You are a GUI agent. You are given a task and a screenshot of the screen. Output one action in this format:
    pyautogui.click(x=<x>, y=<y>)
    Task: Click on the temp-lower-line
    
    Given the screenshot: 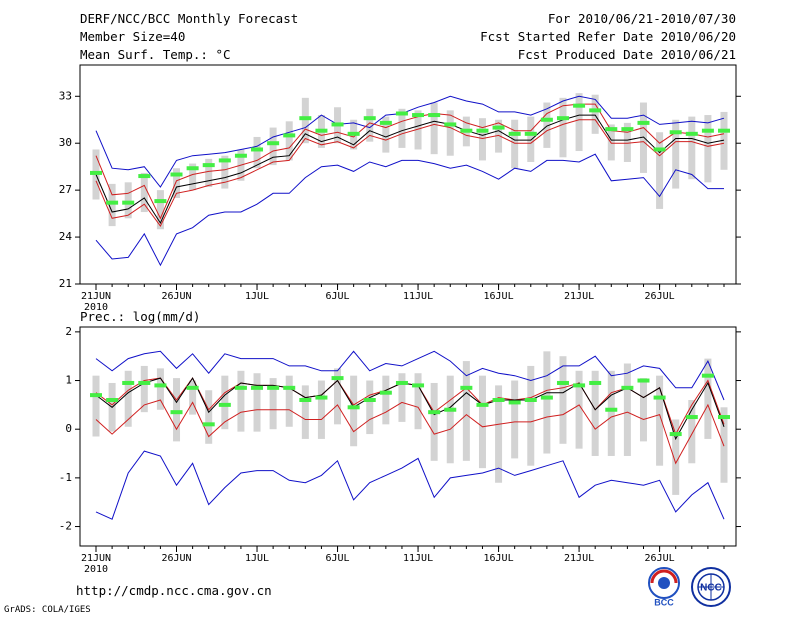 What is the action you would take?
    pyautogui.click(x=410, y=173)
    